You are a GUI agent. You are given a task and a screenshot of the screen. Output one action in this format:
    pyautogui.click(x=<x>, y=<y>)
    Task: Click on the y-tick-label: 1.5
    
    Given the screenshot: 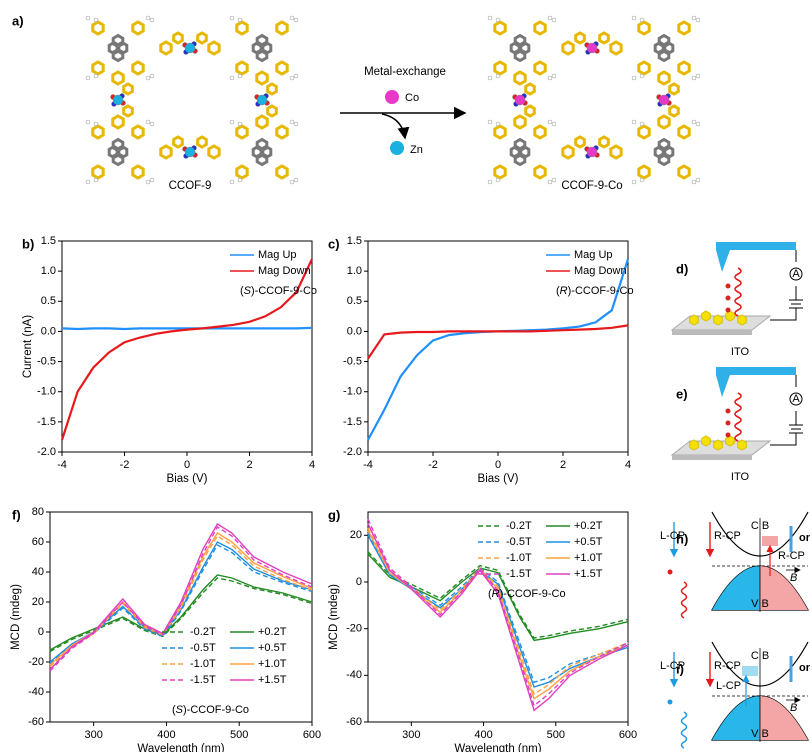 What is the action you would take?
    pyautogui.click(x=354, y=241)
    